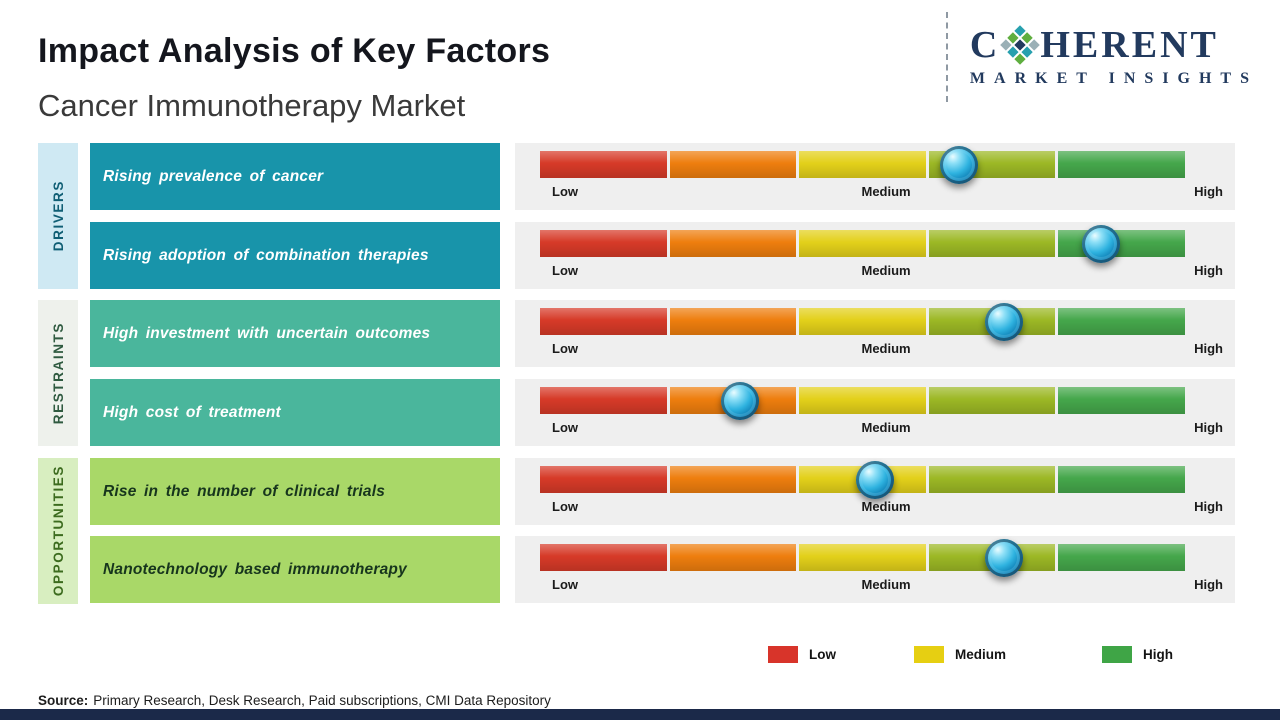  What do you see at coordinates (1113, 78) in the screenshot?
I see `brand-logo-tagline: MARKET INSIGHTS` at bounding box center [1113, 78].